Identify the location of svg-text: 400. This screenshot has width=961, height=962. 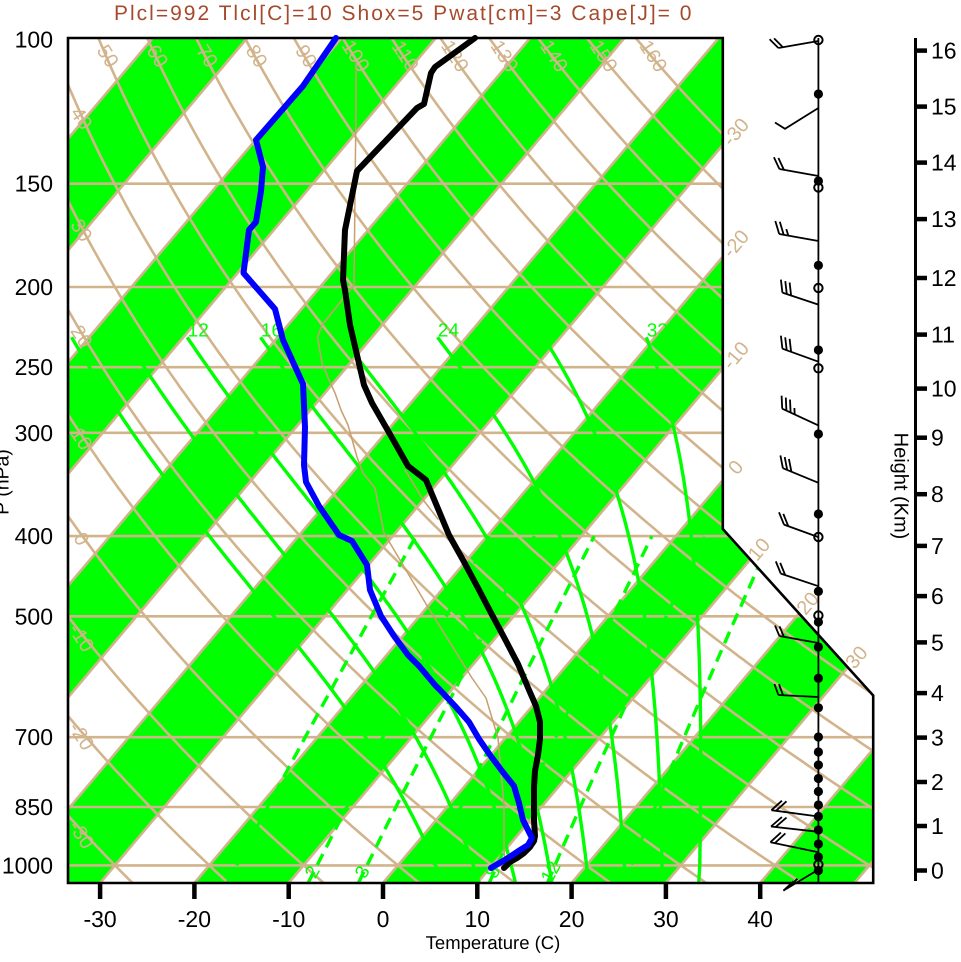
(34, 536).